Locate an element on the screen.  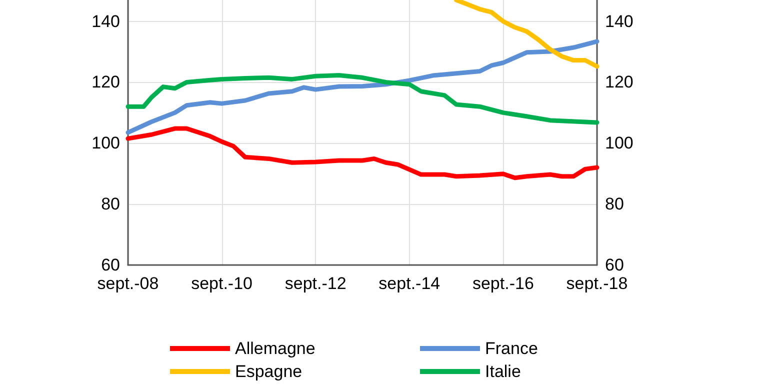
y2-tick-label: 100 is located at coordinates (619, 143).